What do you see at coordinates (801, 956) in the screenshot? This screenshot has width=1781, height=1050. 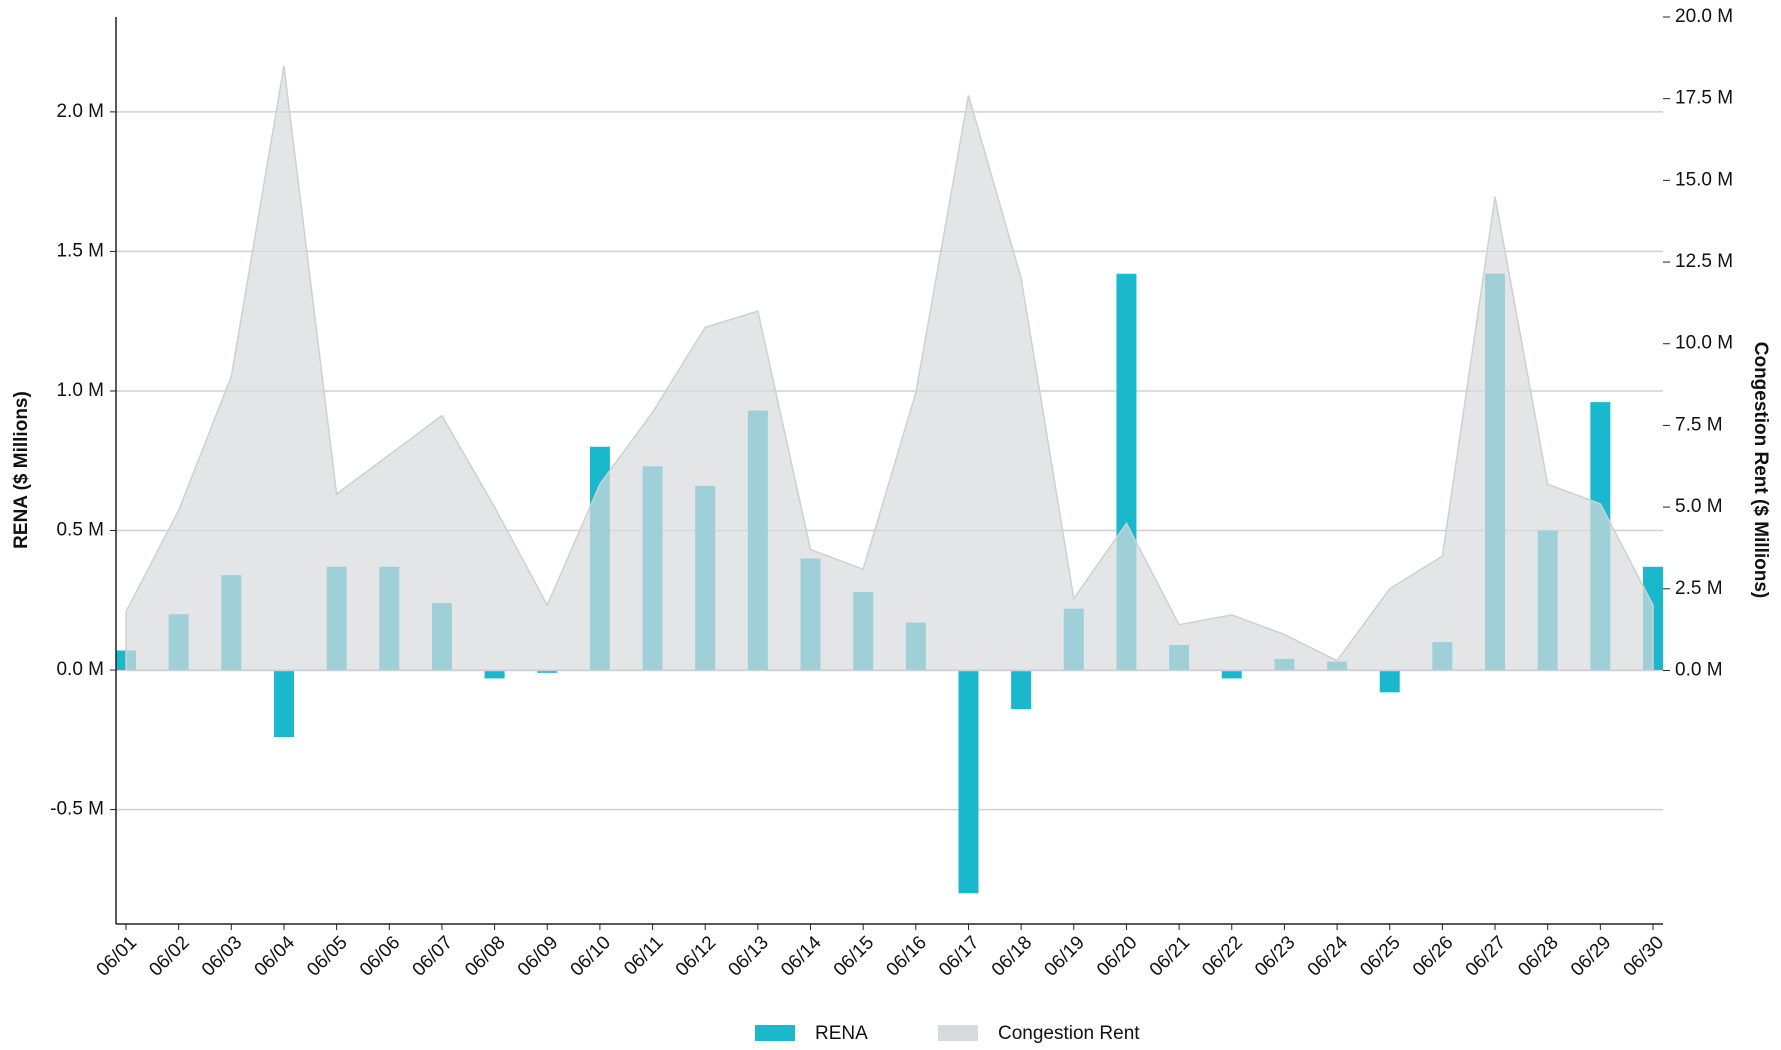 I see `x-tick-label: 06/14` at bounding box center [801, 956].